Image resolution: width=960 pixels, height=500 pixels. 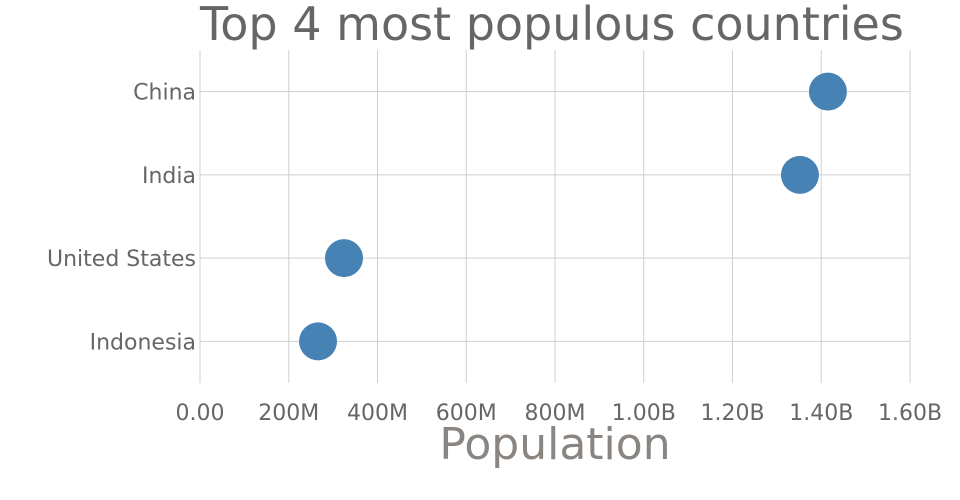 I want to click on x-tick-label: 800M, so click(x=555, y=413).